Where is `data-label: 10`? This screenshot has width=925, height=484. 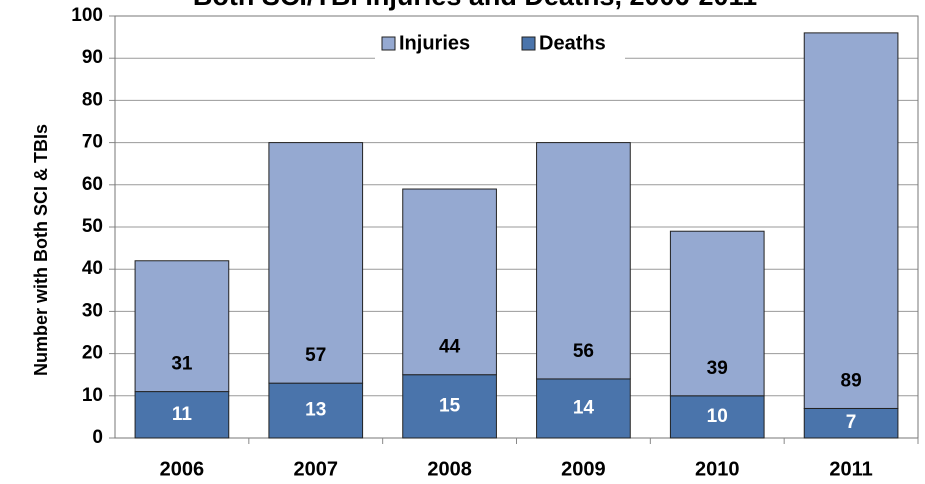
data-label: 10 is located at coordinates (717, 416).